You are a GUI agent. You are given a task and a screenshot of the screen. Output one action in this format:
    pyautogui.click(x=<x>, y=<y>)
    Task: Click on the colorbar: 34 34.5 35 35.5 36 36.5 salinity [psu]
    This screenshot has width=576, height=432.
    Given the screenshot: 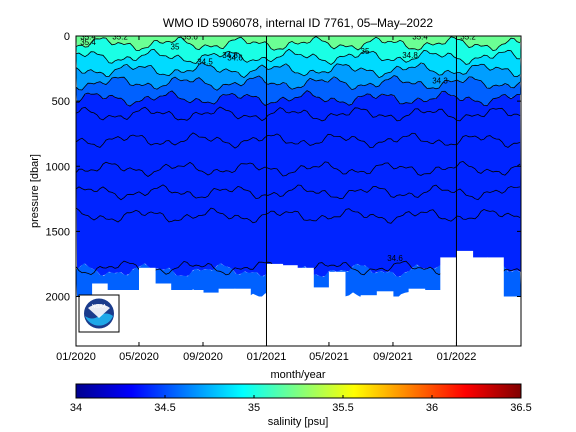 What is the action you would take?
    pyautogui.click(x=301, y=405)
    